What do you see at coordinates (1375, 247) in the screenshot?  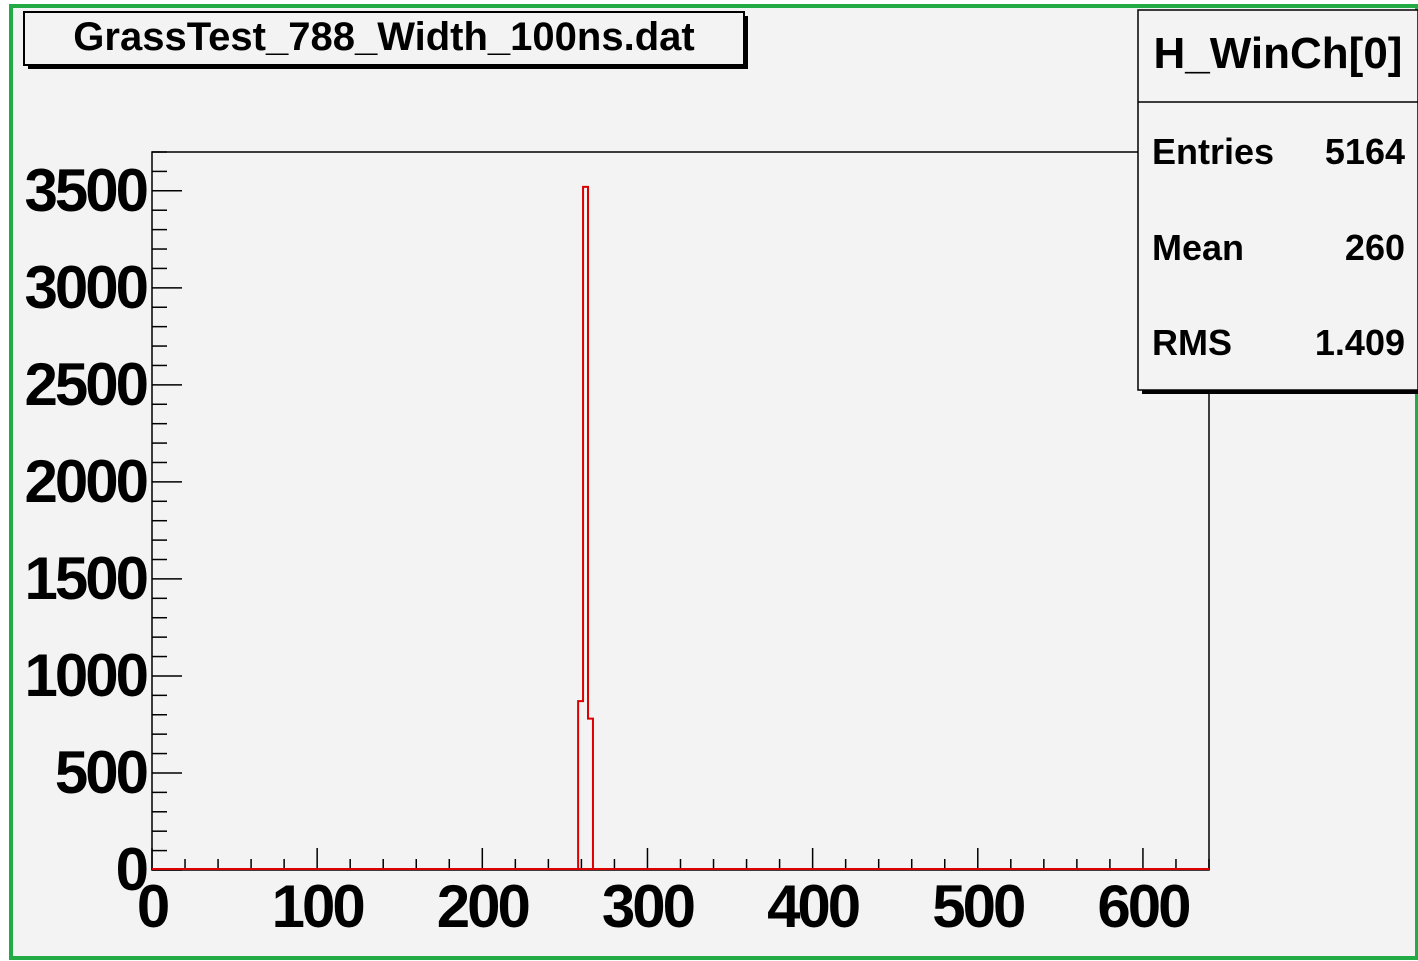 I see `stats-mean-value: 260` at bounding box center [1375, 247].